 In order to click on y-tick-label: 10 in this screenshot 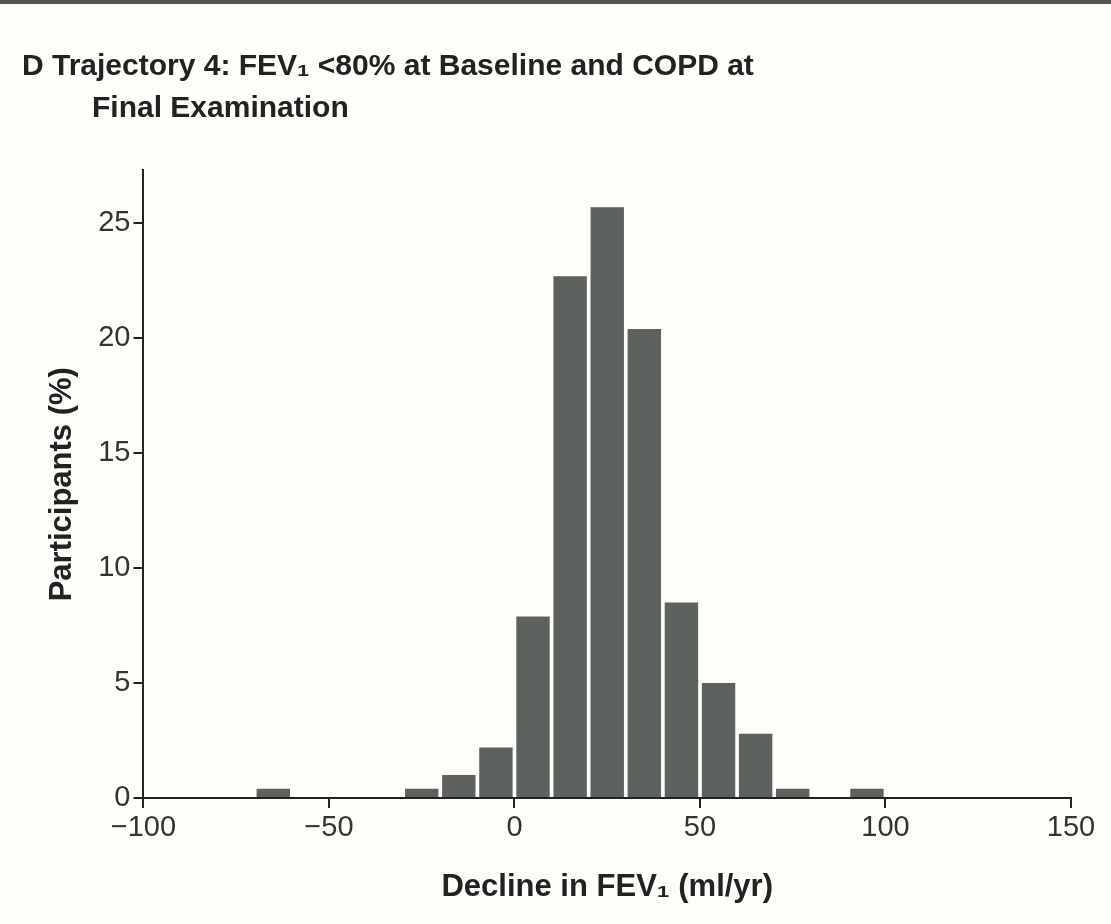, I will do `click(114, 566)`.